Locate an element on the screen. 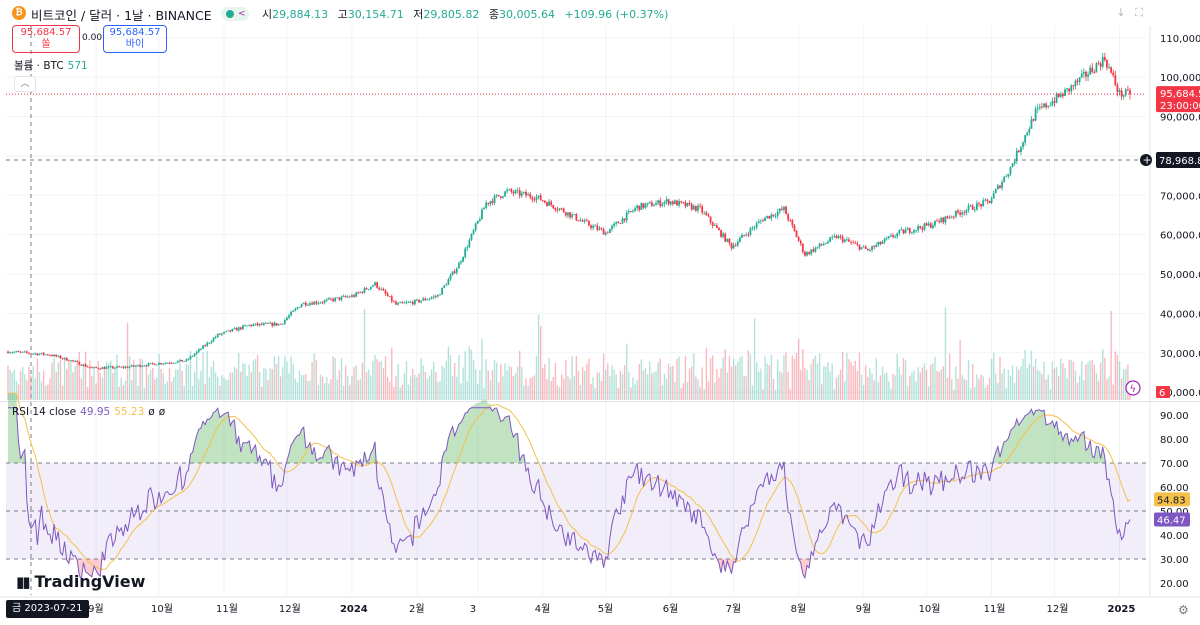 The image size is (1200, 625). crosshair-date-badge: 금 2023-07-21 is located at coordinates (47, 609).